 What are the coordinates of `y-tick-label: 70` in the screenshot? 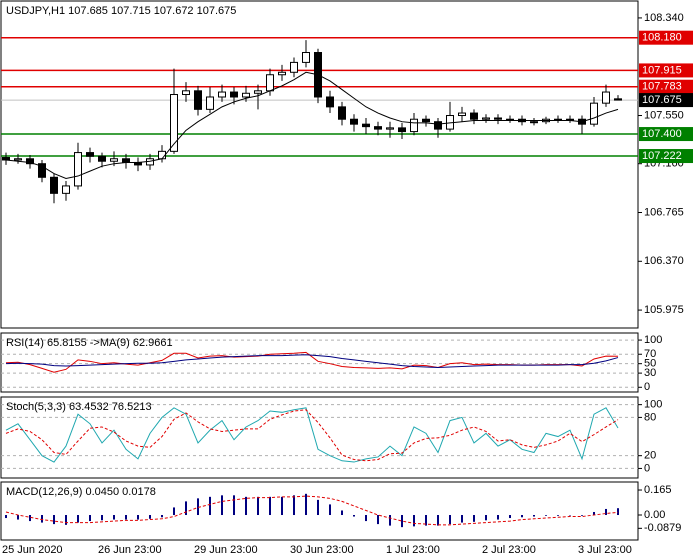 It's located at (650, 354).